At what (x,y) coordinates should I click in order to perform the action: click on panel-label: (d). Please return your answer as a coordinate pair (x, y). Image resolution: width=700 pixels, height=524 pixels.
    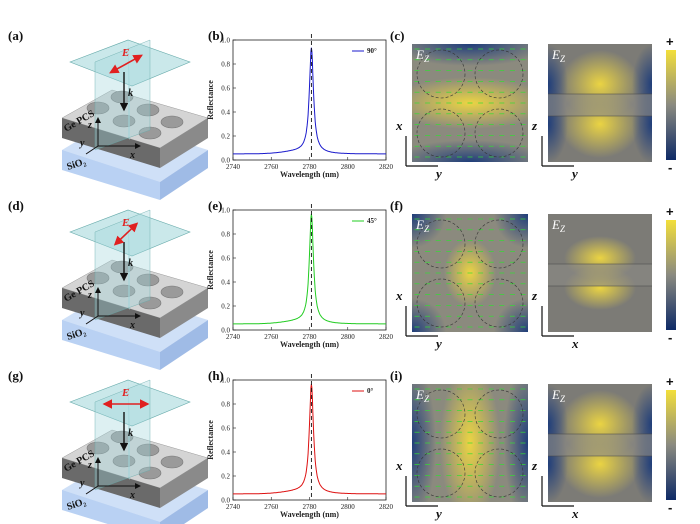
    Looking at the image, I should click on (16, 205).